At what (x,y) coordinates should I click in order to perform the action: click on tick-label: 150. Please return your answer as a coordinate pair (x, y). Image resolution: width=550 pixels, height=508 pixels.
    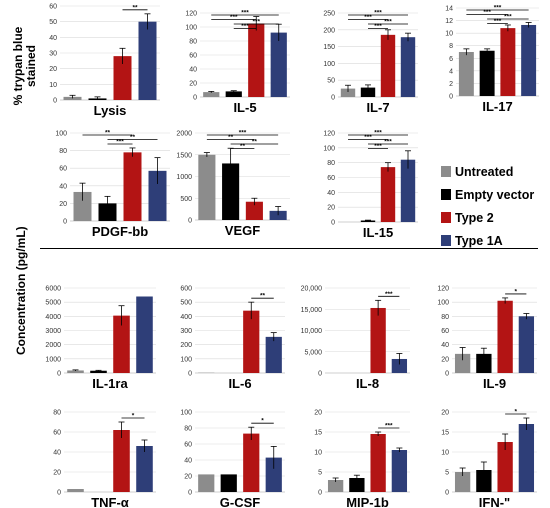
    Looking at the image, I should click on (329, 47).